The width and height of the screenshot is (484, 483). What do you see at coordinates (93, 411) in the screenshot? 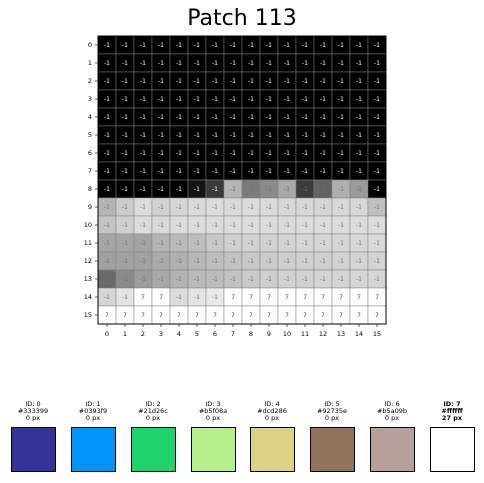
I see `legend-hex: #0393f9` at bounding box center [93, 411].